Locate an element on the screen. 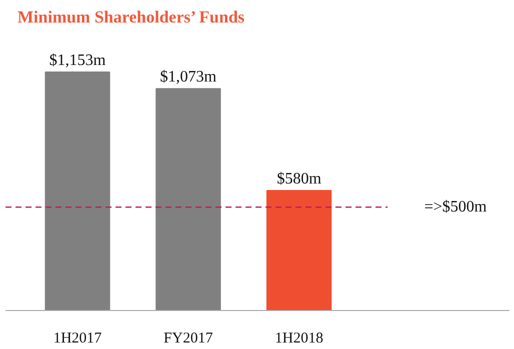 The width and height of the screenshot is (514, 349). data-label: $1,153m is located at coordinates (77, 61).